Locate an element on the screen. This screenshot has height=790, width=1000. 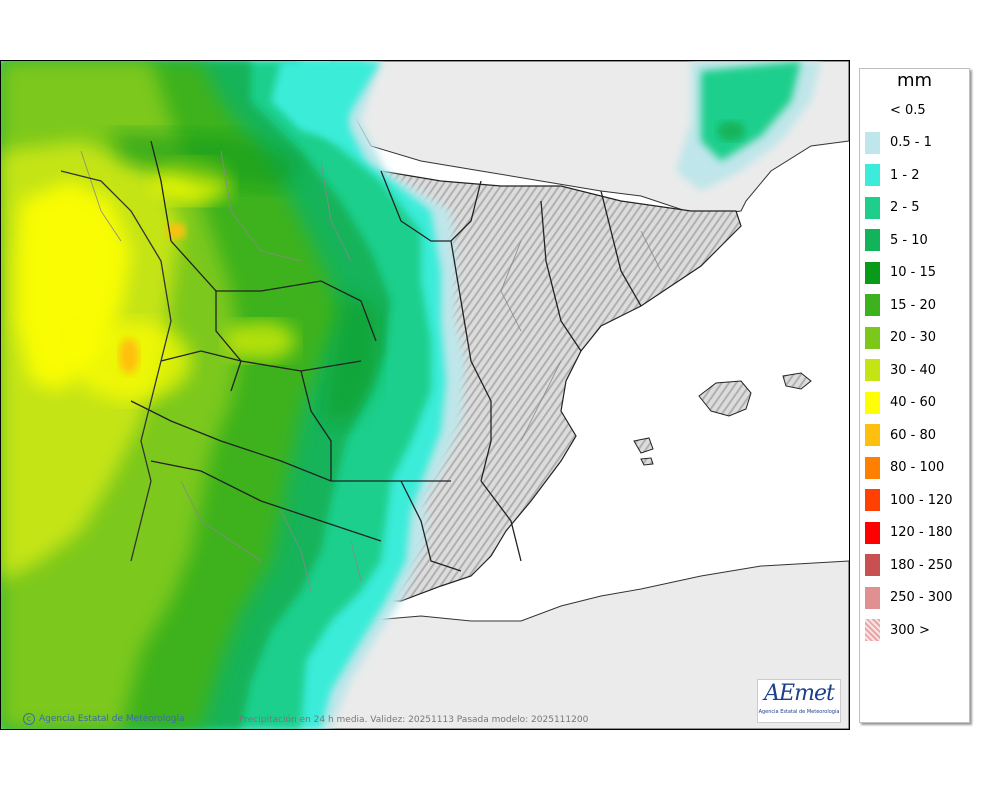
aemet-logo-subtitle: Agencia Estatal de Meteorología is located at coordinates (799, 712).